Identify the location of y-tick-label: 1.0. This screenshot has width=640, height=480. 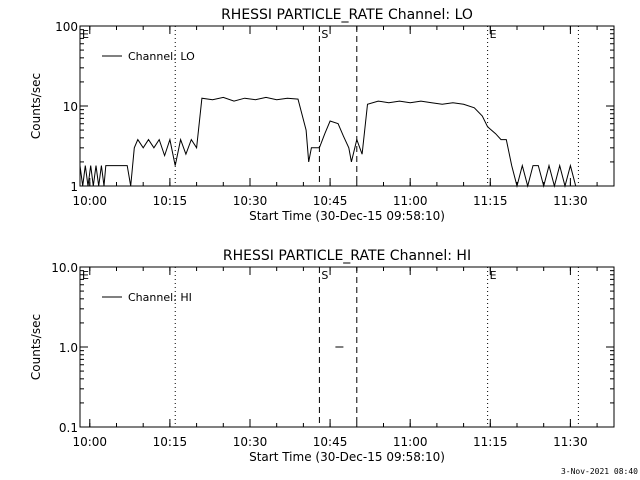
(68, 348).